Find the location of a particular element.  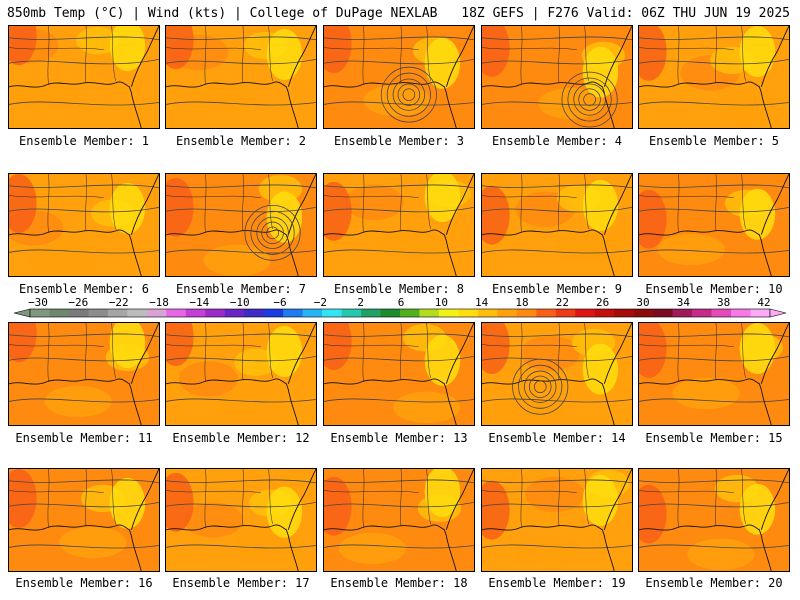

ensemble-member-label: Ensemble Member: 16 is located at coordinates (84, 583).